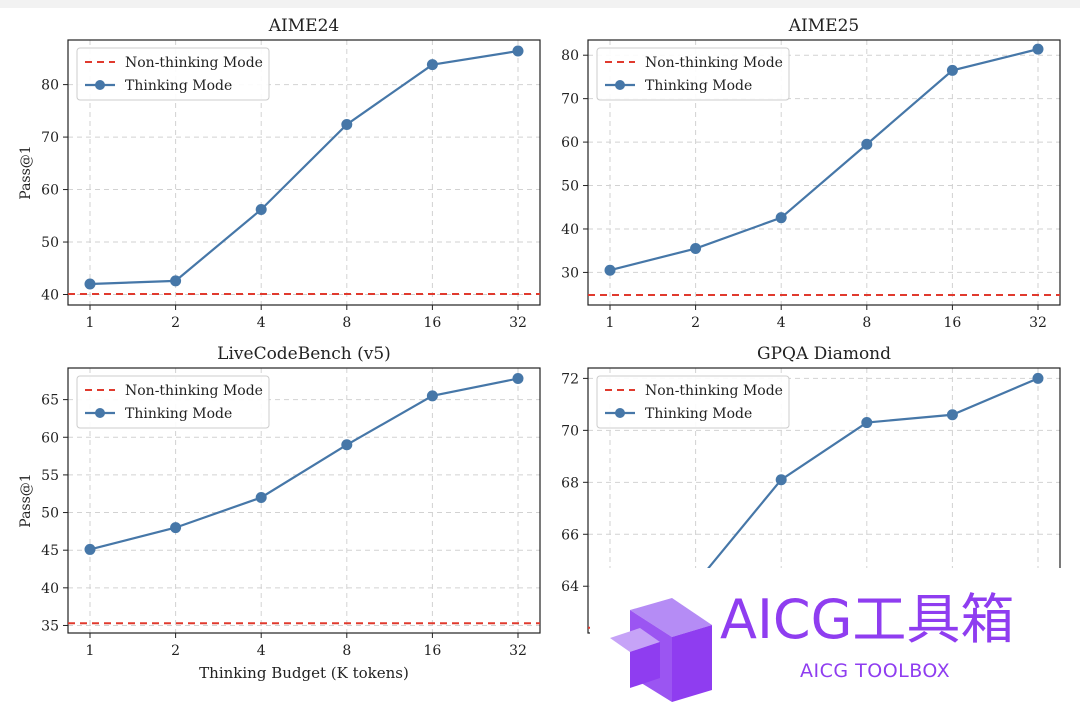  Describe the element at coordinates (875, 671) in the screenshot. I see `watermark-subtitle: AICG TOOLBOX` at that location.